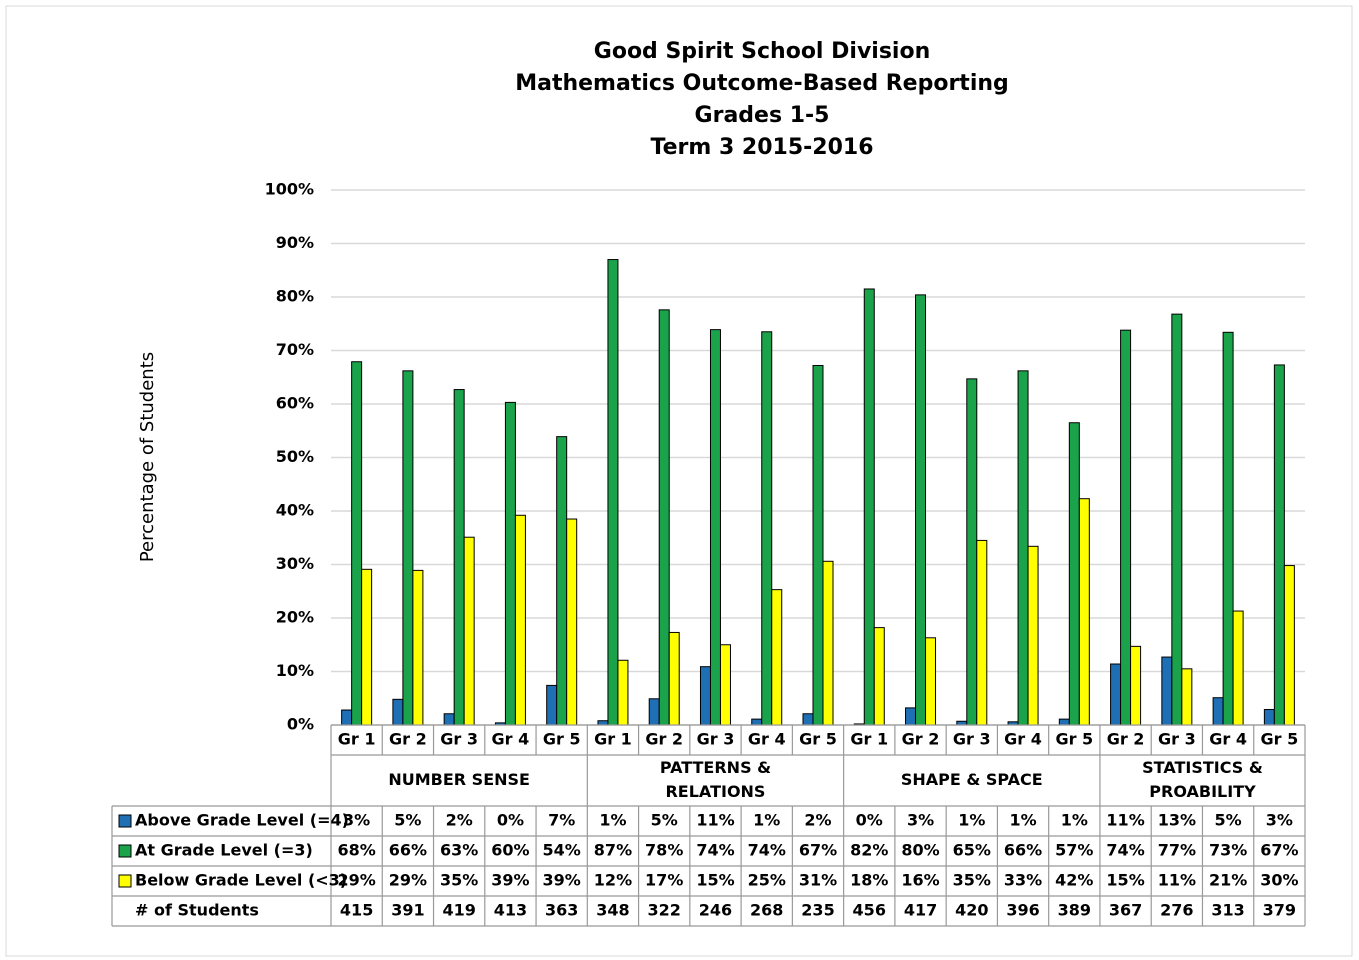 This screenshot has width=1359, height=960. Describe the element at coordinates (613, 850) in the screenshot. I see `data-label: 87%` at that location.